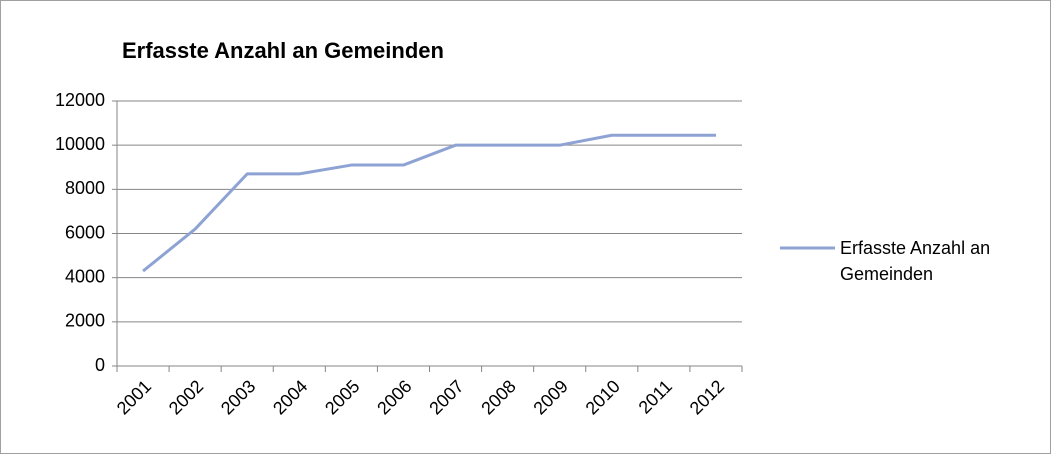 The height and width of the screenshot is (455, 1052). What do you see at coordinates (283, 50) in the screenshot?
I see `chart-title: Erfasste Anzahl an Gemeinden` at bounding box center [283, 50].